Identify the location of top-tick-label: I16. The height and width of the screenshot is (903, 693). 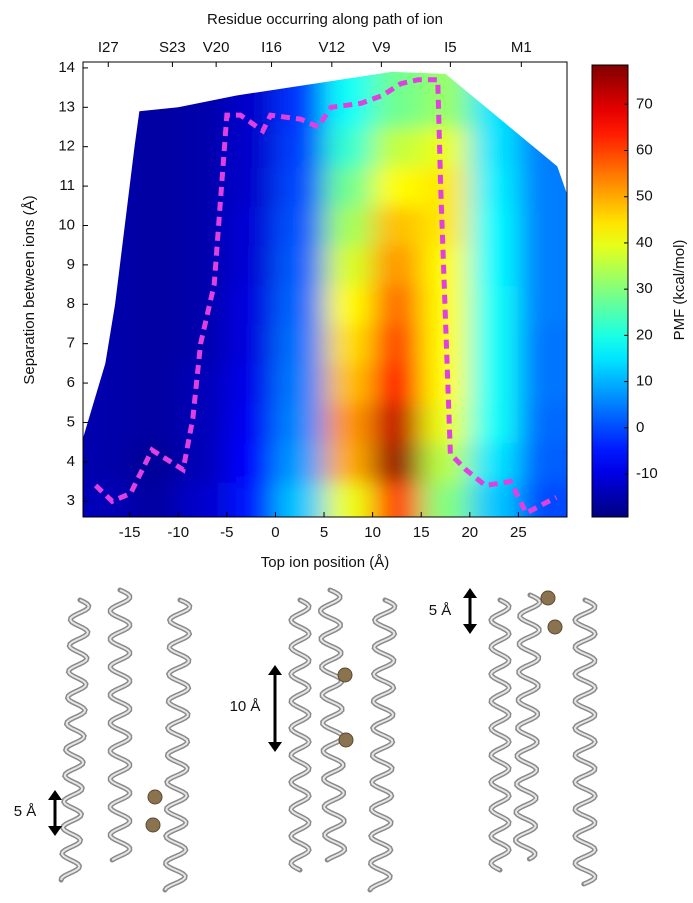
(271, 47).